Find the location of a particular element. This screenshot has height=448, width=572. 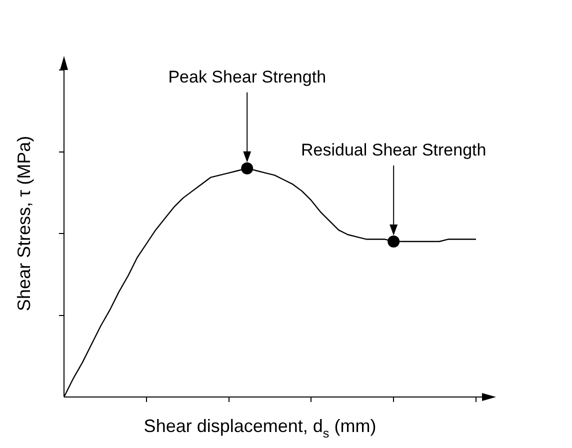

y-axis-title: Shear Stress, τ (MPa) is located at coordinates (24, 224).